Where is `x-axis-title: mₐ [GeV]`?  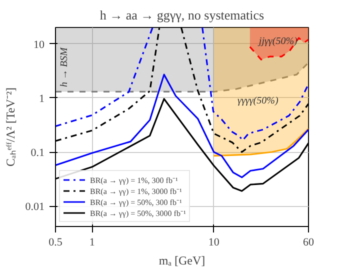
x-axis-title: mₐ [GeV] is located at coordinates (182, 261).